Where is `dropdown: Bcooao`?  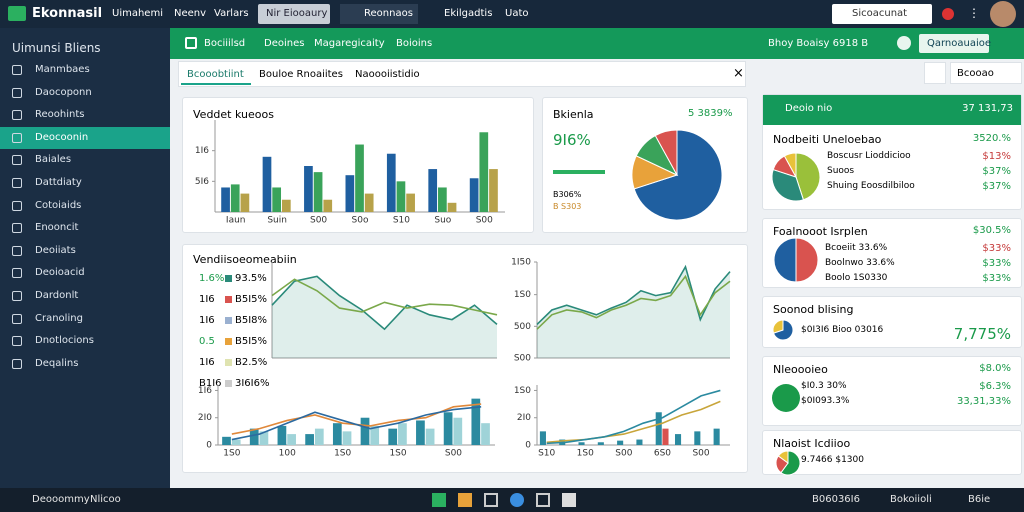
dropdown: Bcooao is located at coordinates (986, 73).